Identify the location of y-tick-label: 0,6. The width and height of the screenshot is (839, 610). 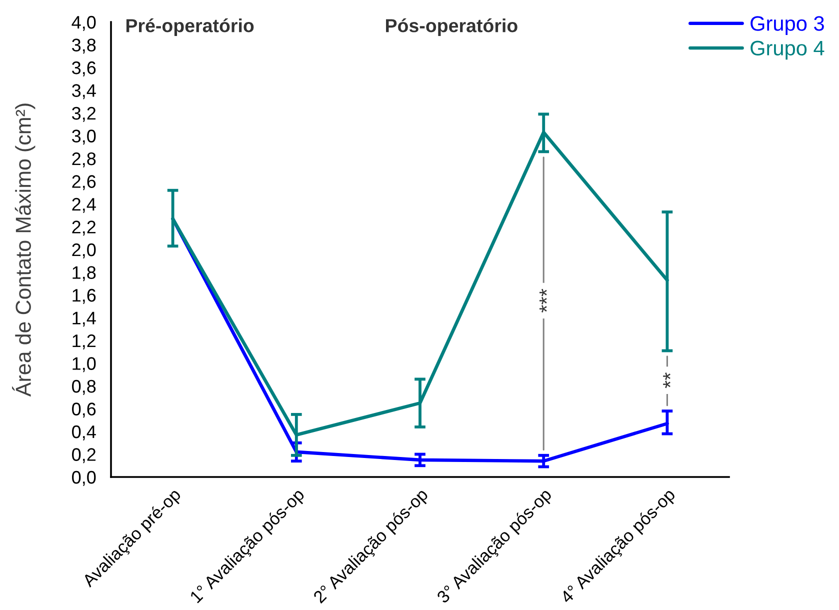
(84, 410).